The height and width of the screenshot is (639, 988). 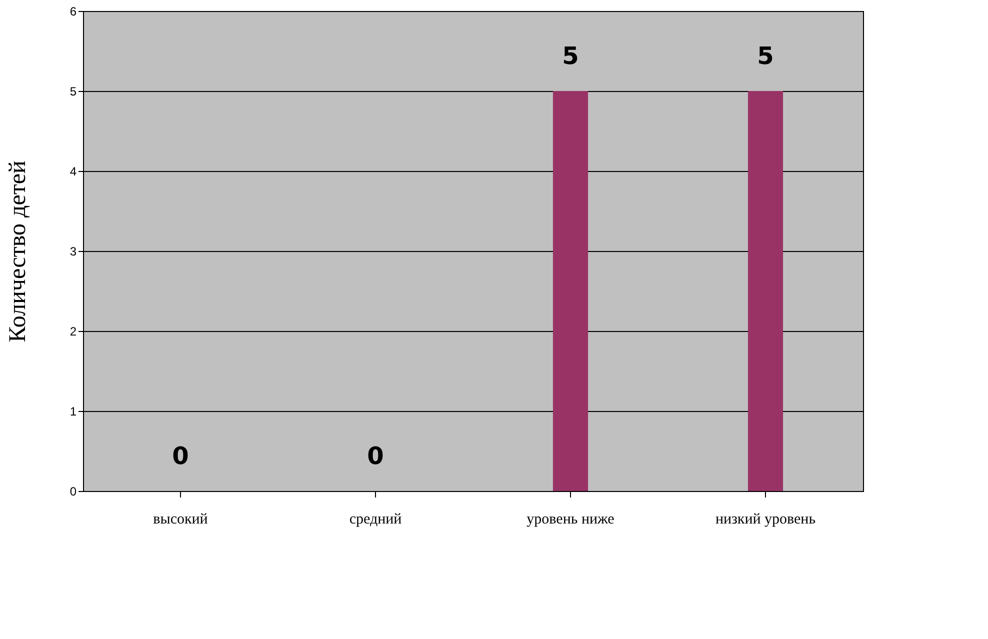 I want to click on y-tick-label: 1, so click(x=73, y=411).